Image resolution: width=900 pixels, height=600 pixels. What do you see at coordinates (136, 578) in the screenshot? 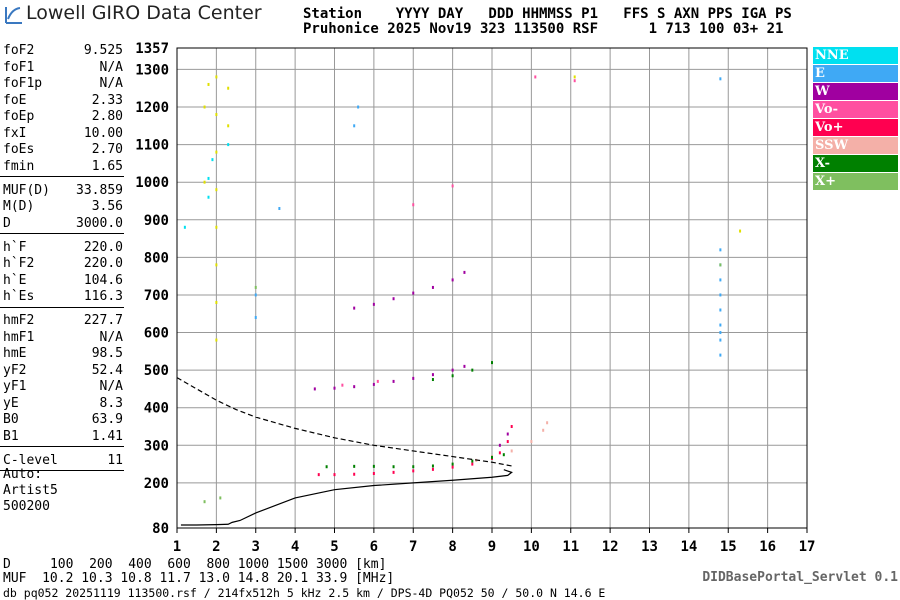
I see `table-cell: 10.8` at bounding box center [136, 578].